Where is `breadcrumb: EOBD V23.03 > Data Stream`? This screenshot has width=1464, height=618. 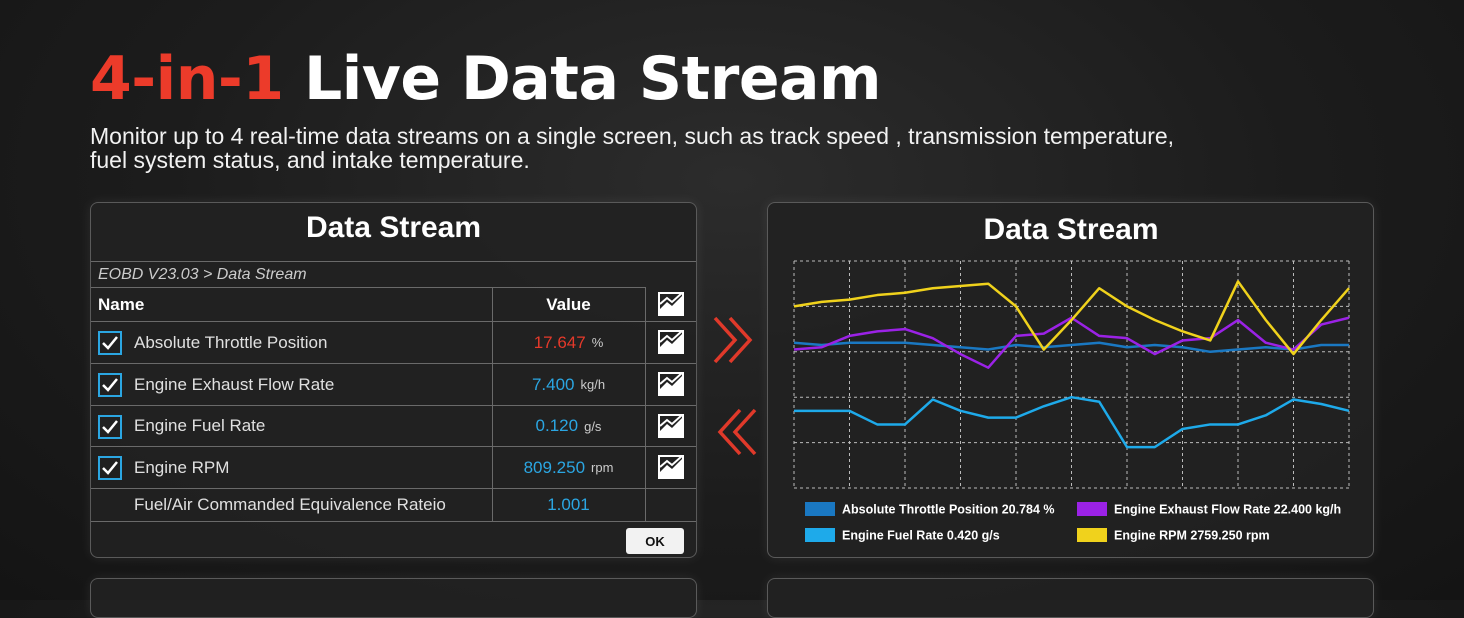 breadcrumb: EOBD V23.03 > Data Stream is located at coordinates (393, 274).